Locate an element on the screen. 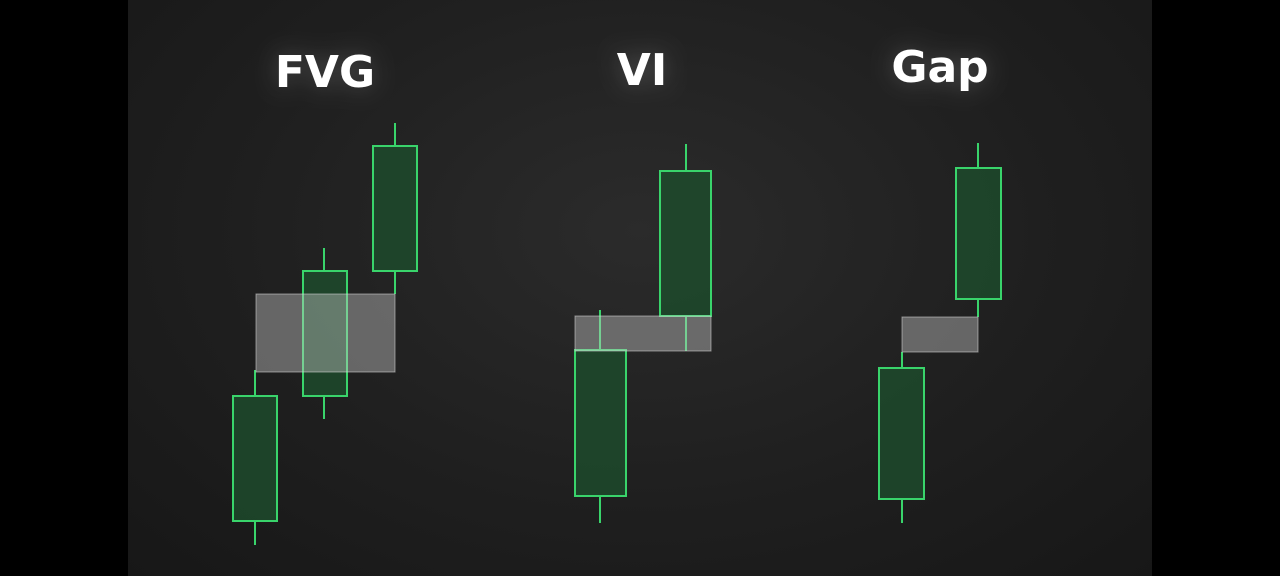  gap-title: Gap is located at coordinates (939, 67).